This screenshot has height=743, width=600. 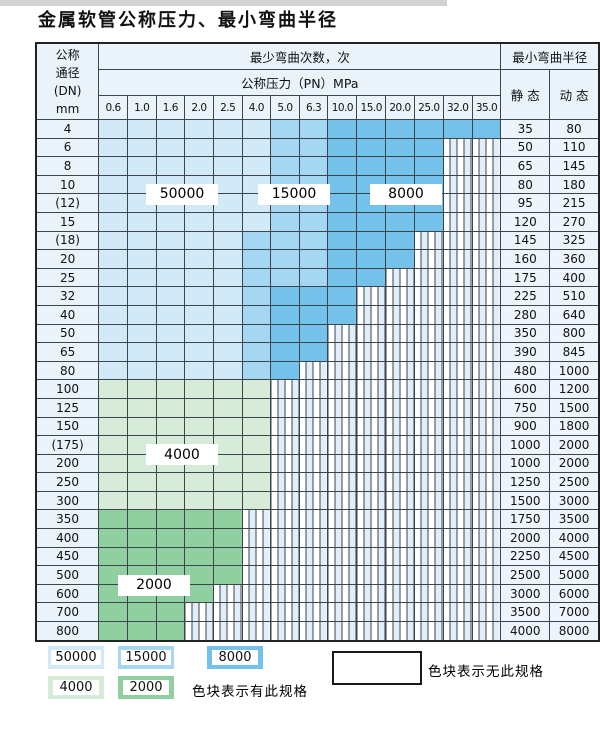 What do you see at coordinates (525, 612) in the screenshot?
I see `static-radius-value: 3500` at bounding box center [525, 612].